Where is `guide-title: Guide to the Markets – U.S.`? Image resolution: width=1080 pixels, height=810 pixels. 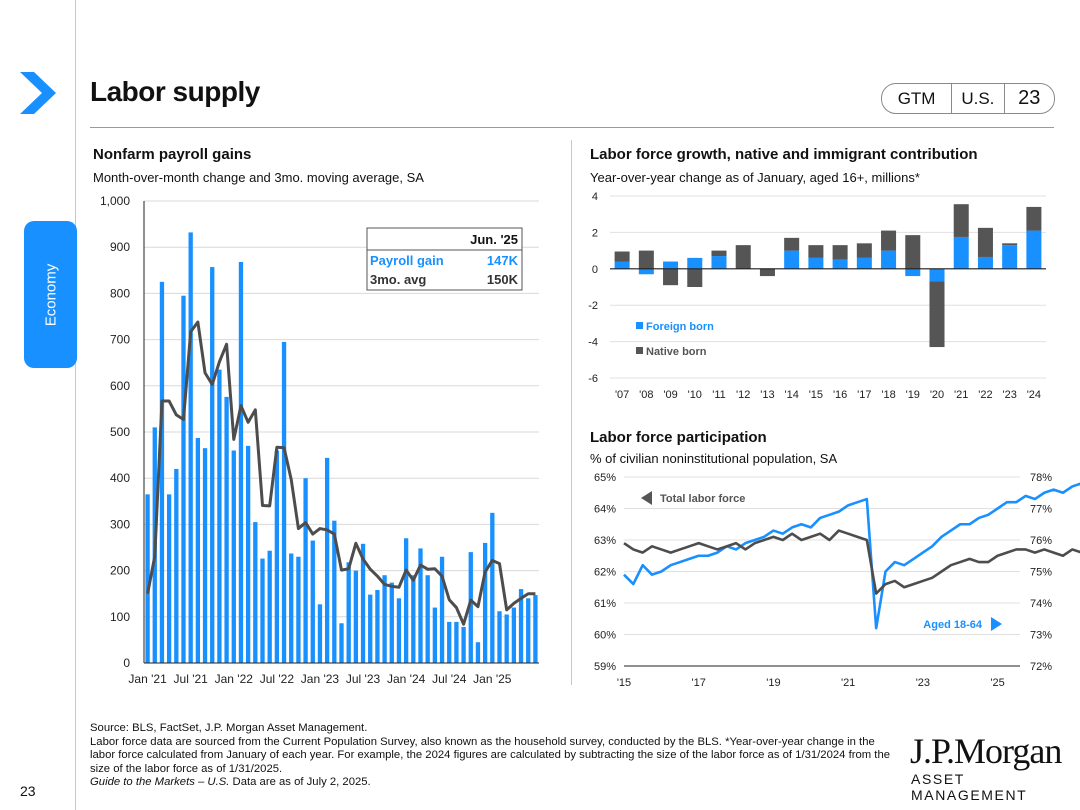
guide-title: Guide to the Markets – U.S. is located at coordinates (160, 782).